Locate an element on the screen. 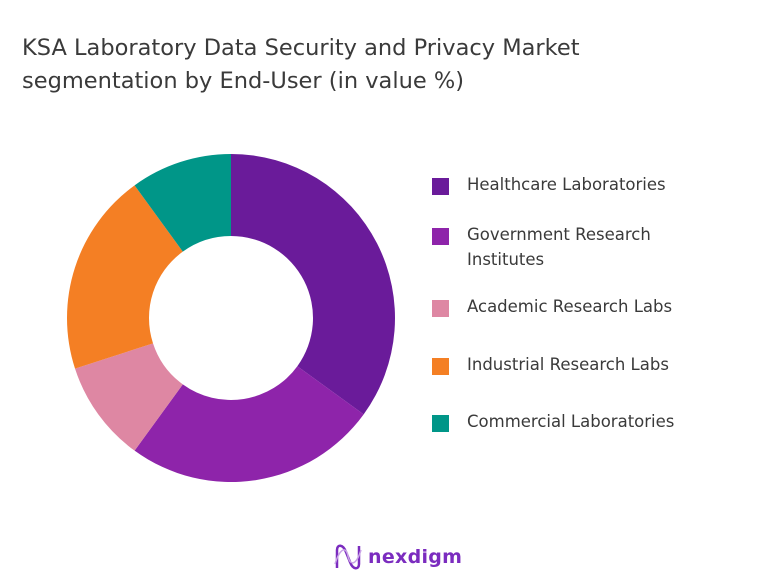  legend-item: Government Research Institutes is located at coordinates (582, 247).